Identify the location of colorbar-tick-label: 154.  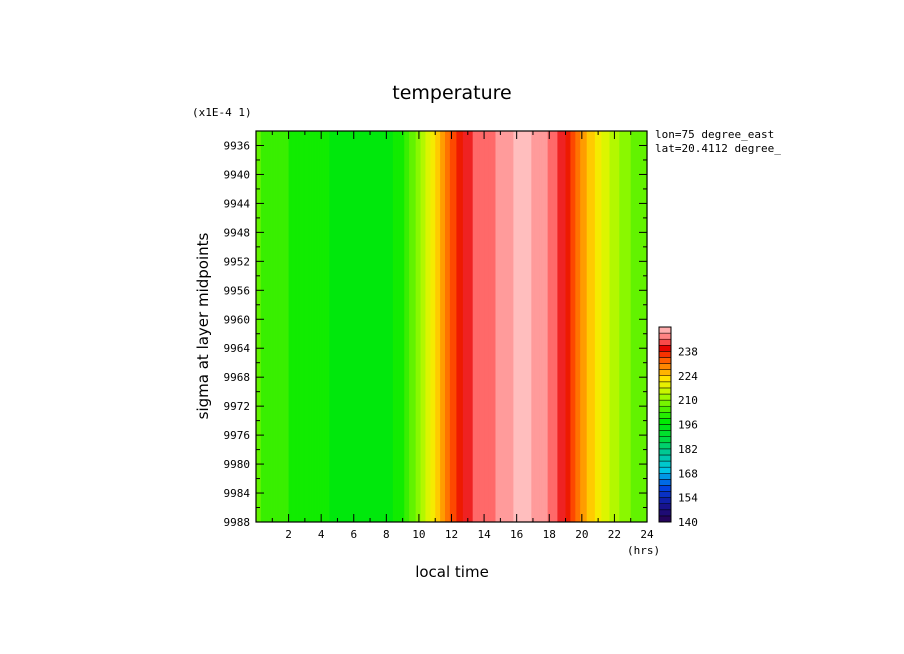
(688, 498).